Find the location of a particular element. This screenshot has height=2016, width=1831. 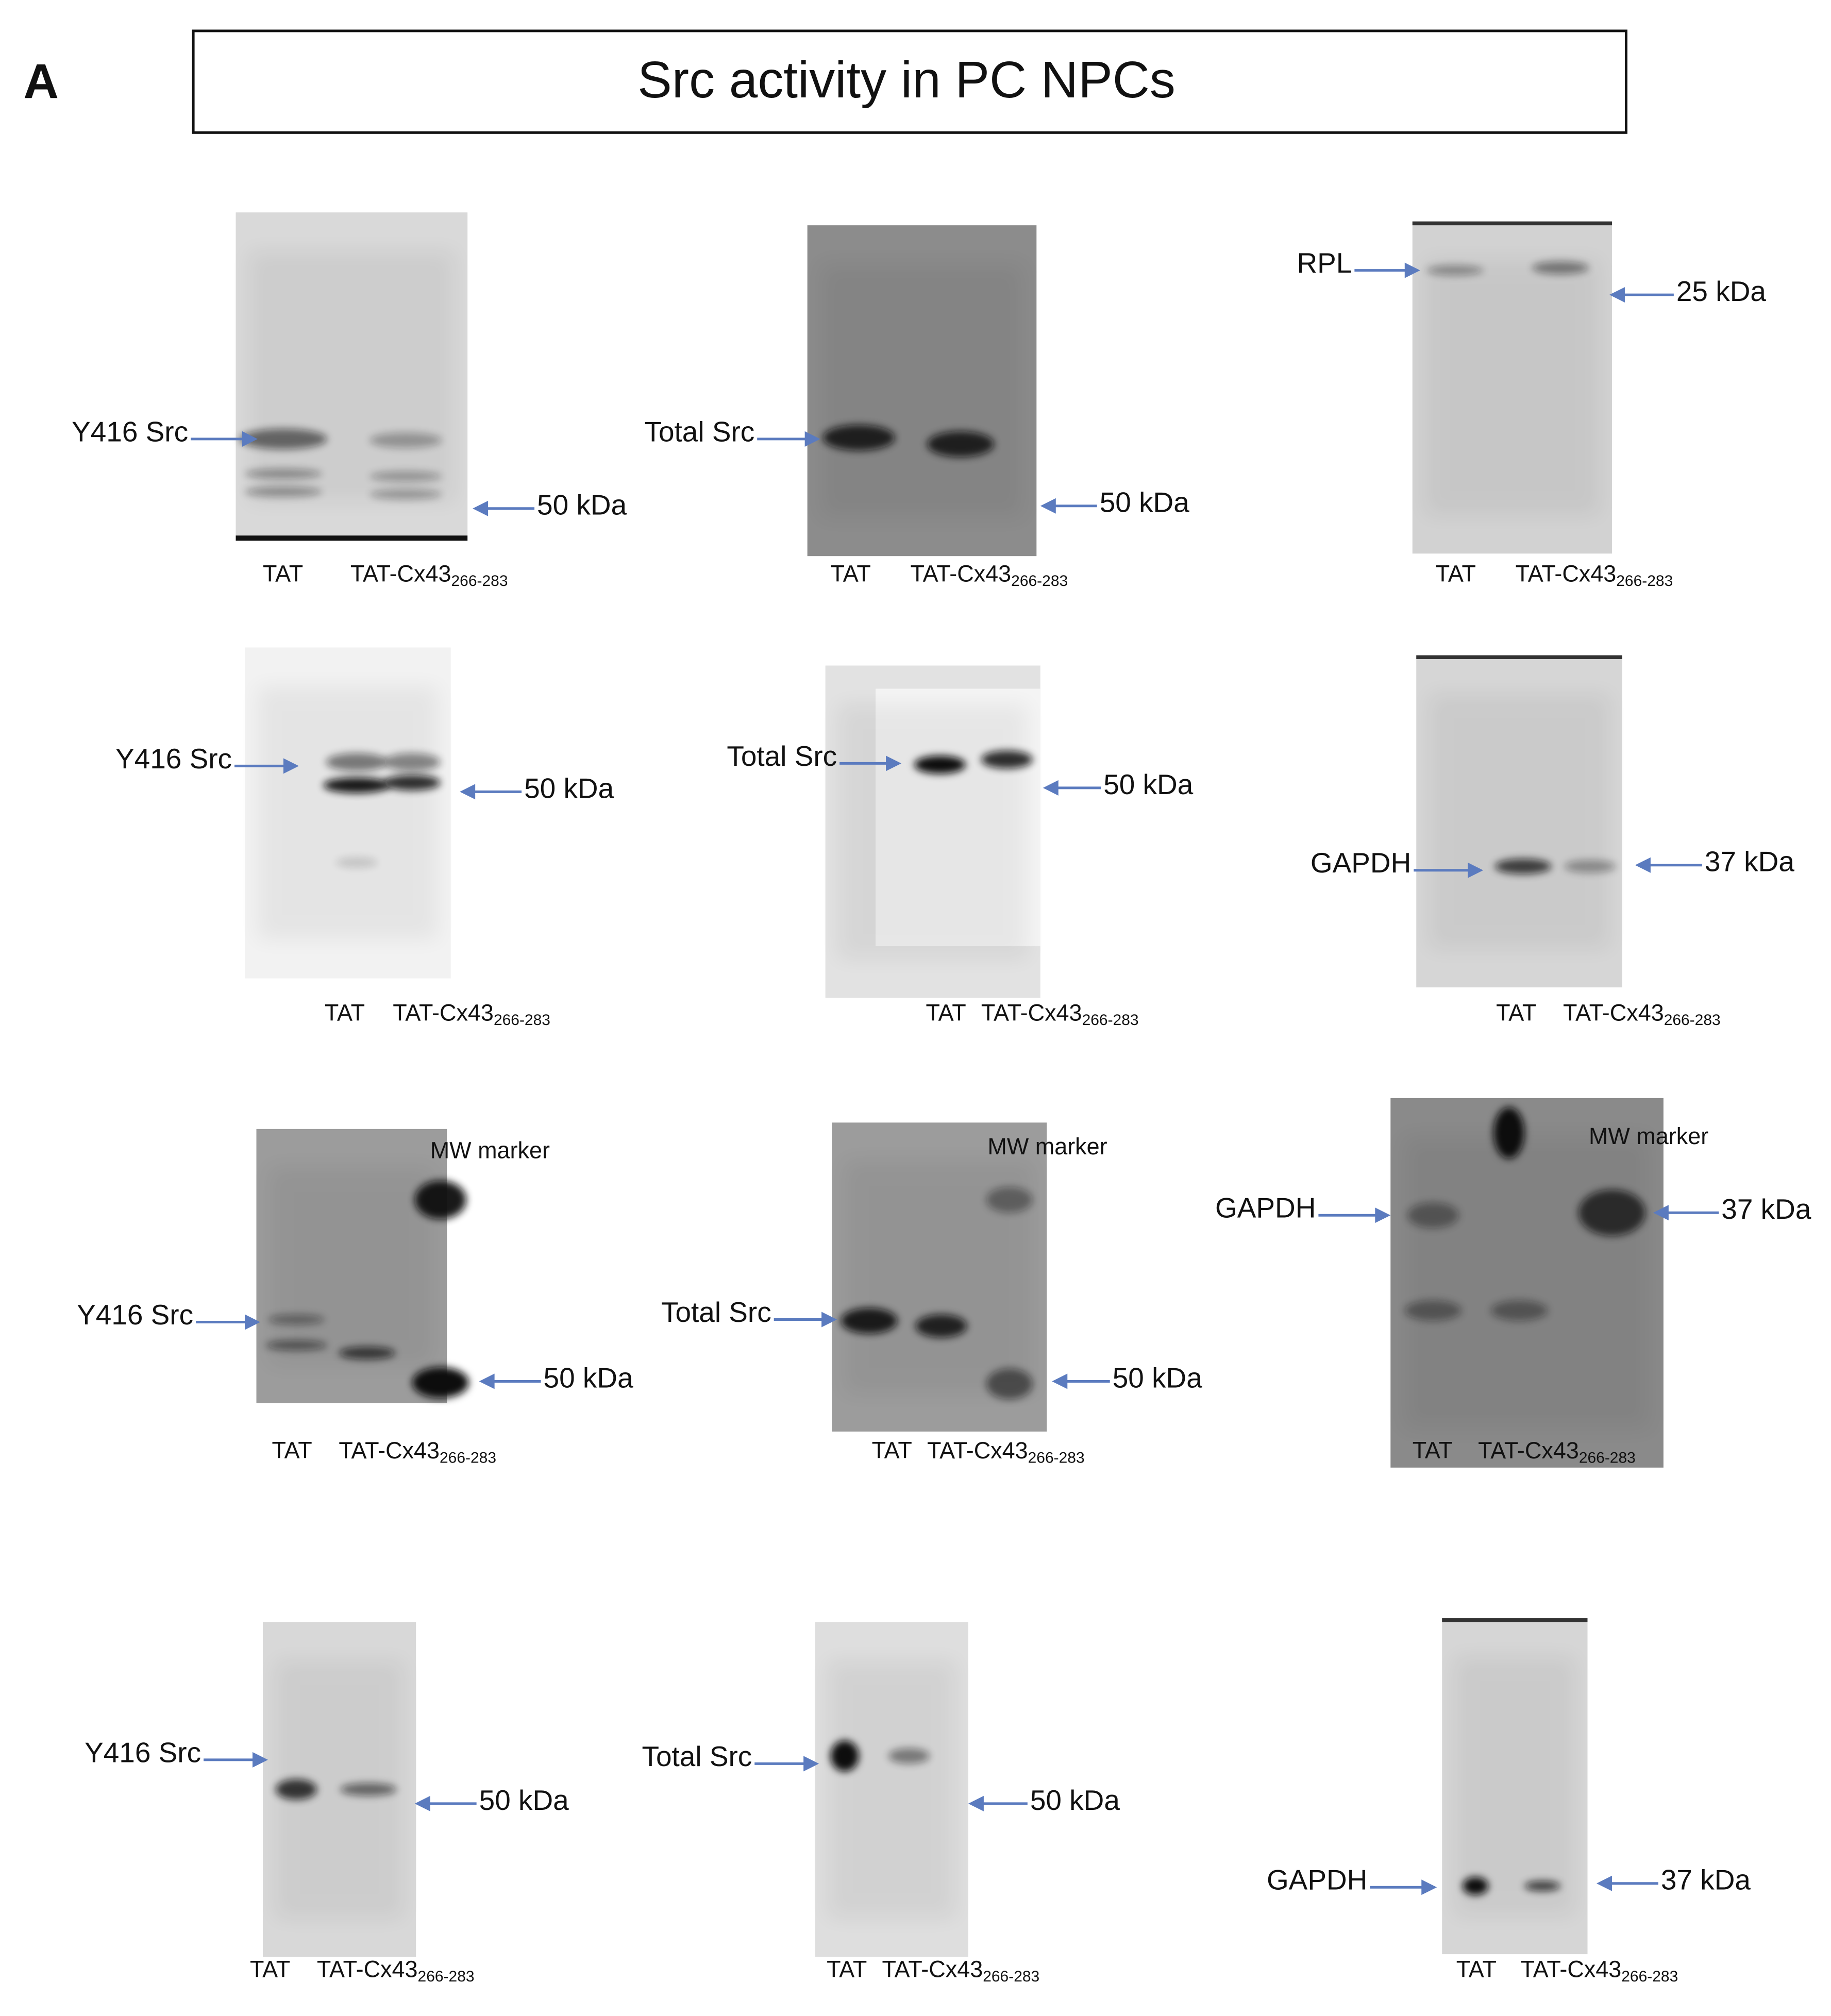

size-label: 37 kDa is located at coordinates (1766, 1209).